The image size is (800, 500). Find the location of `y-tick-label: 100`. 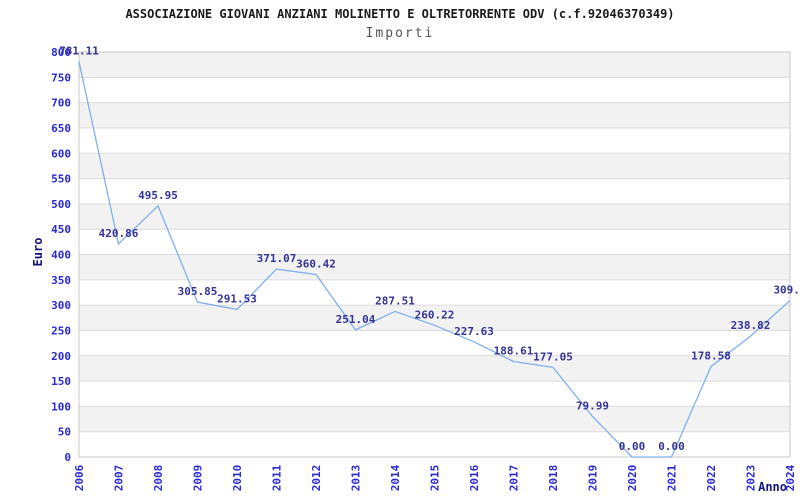

y-tick-label: 100 is located at coordinates (61, 406).